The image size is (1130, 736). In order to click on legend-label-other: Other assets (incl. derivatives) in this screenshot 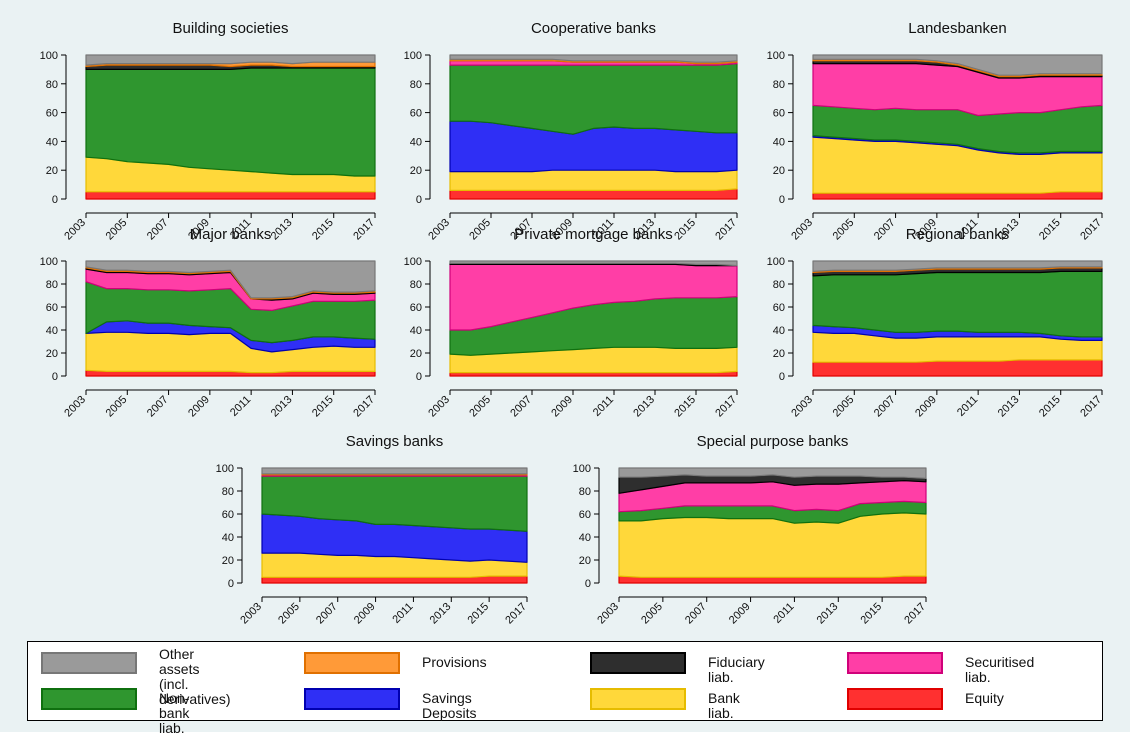, I will do `click(195, 676)`.